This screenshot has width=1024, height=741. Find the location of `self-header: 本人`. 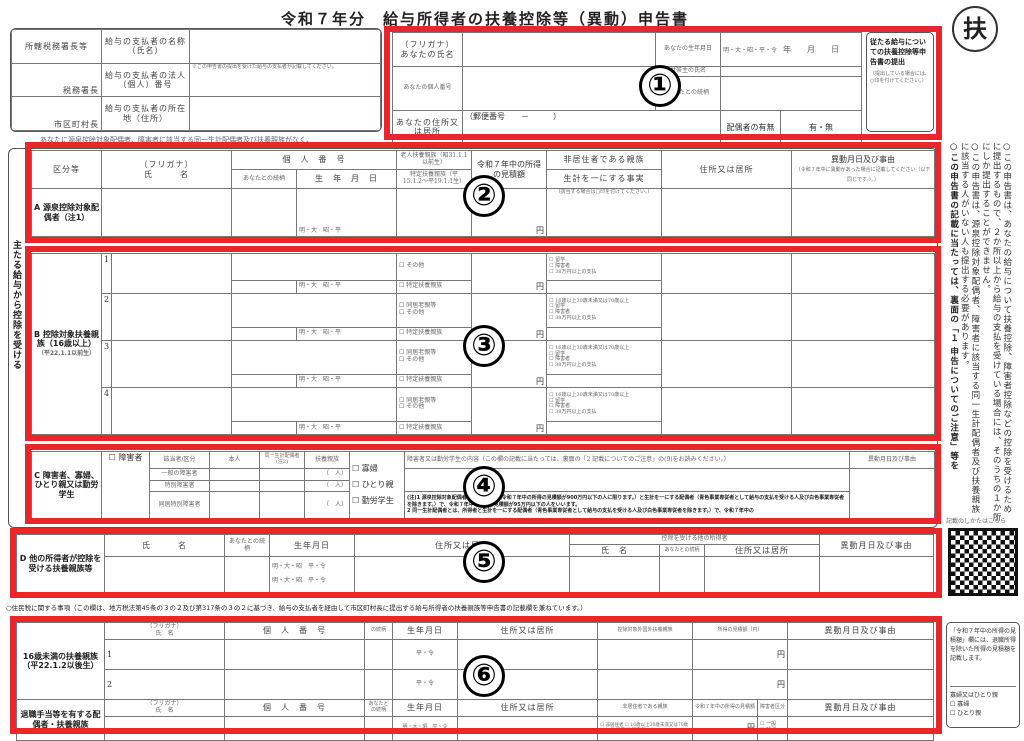

self-header: 本人 is located at coordinates (234, 460).